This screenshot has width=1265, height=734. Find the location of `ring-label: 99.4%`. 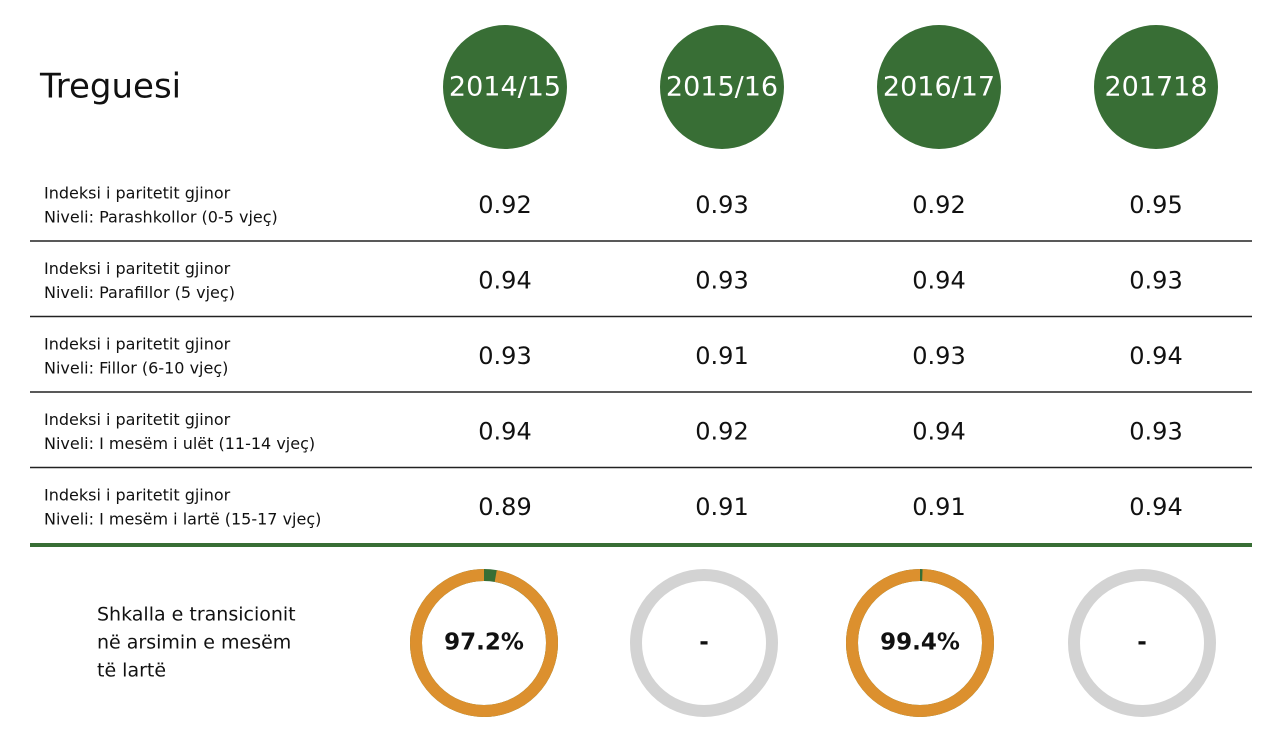

ring-label: 99.4% is located at coordinates (920, 643).